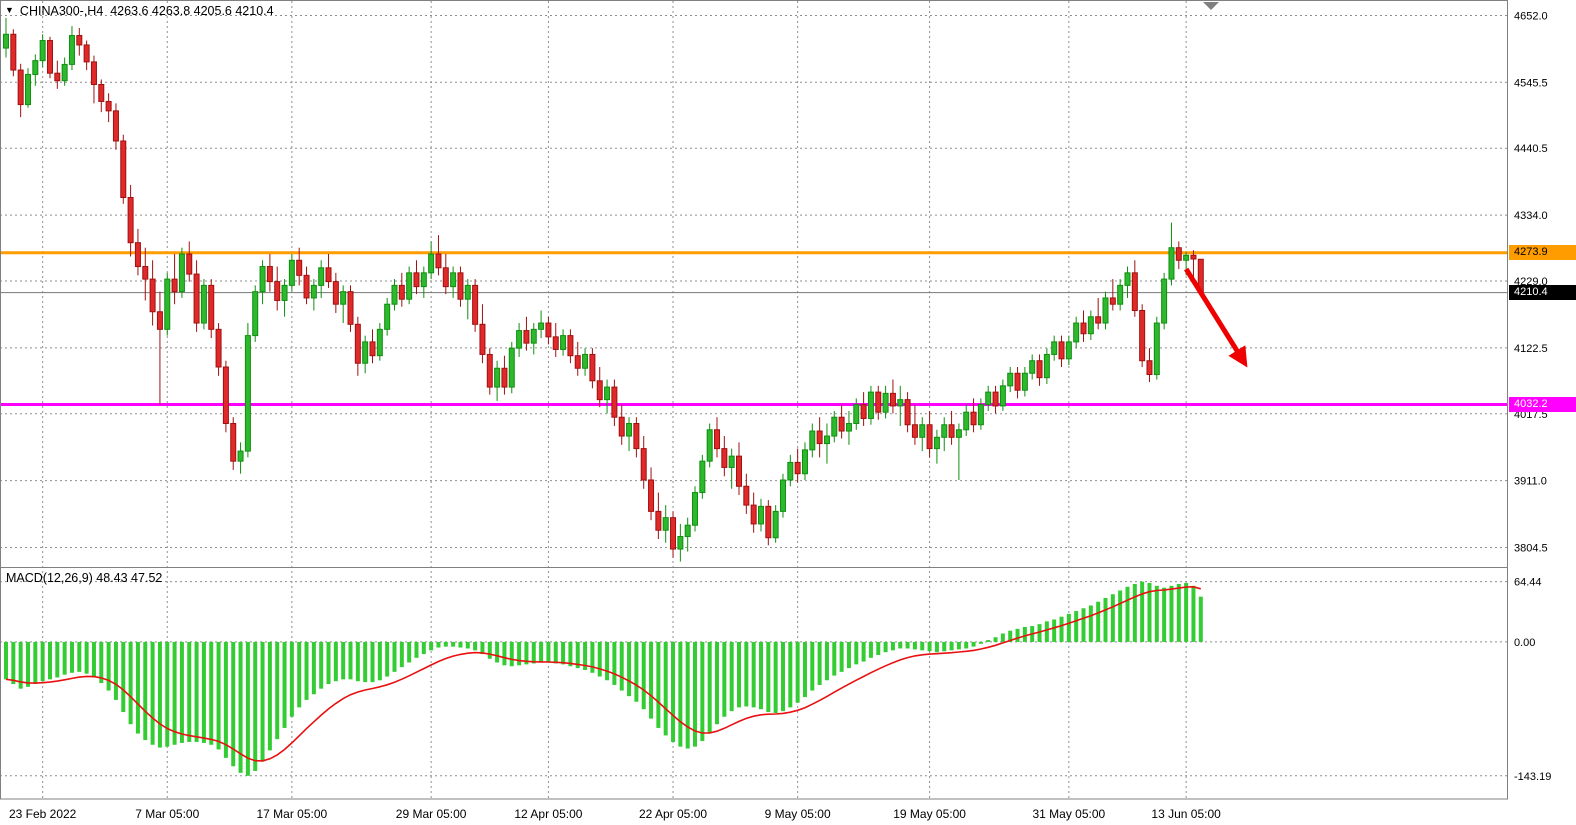 This screenshot has height=825, width=1576. What do you see at coordinates (43, 814) in the screenshot?
I see `time-tick-label: 23 Feb 2022` at bounding box center [43, 814].